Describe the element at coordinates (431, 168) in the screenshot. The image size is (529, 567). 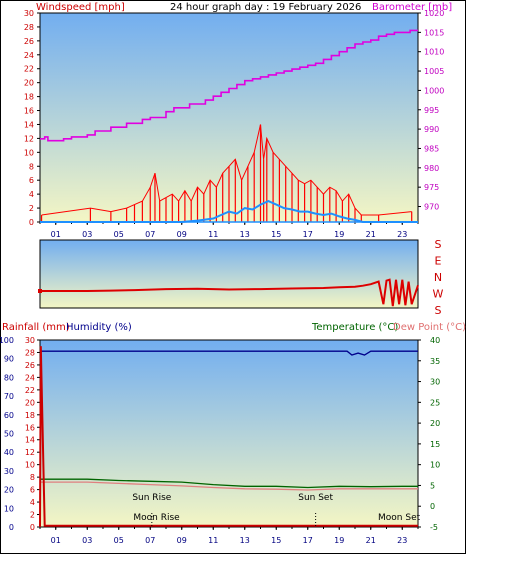
I see `barometer-tick-label: 980` at that location.